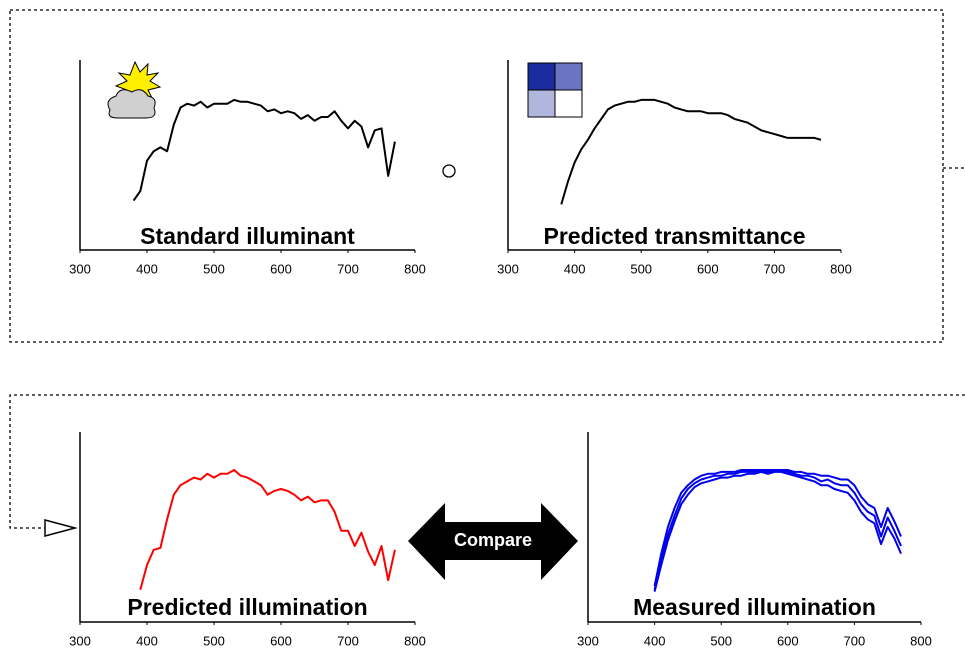  I want to click on operator, so click(449, 171).